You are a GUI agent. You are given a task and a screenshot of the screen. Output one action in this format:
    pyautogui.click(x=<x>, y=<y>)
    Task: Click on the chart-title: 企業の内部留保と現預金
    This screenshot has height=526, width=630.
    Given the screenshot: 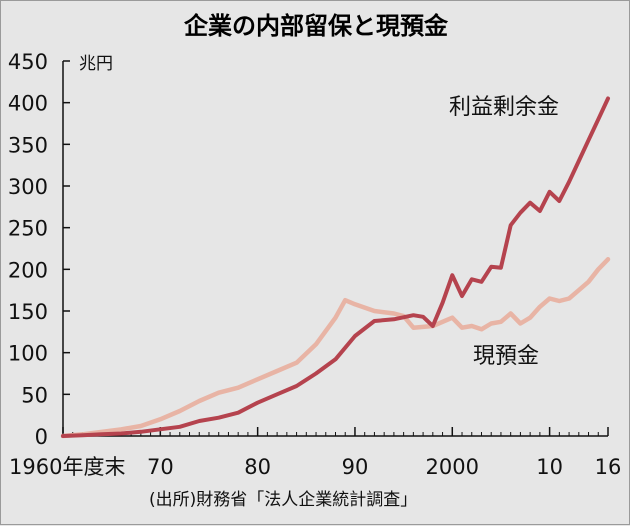 What is the action you would take?
    pyautogui.click(x=316, y=26)
    